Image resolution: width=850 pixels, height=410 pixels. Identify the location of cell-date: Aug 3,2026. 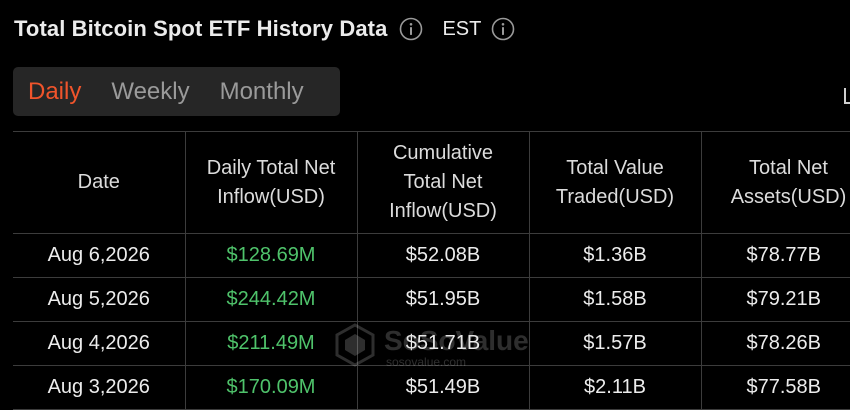
(99, 388).